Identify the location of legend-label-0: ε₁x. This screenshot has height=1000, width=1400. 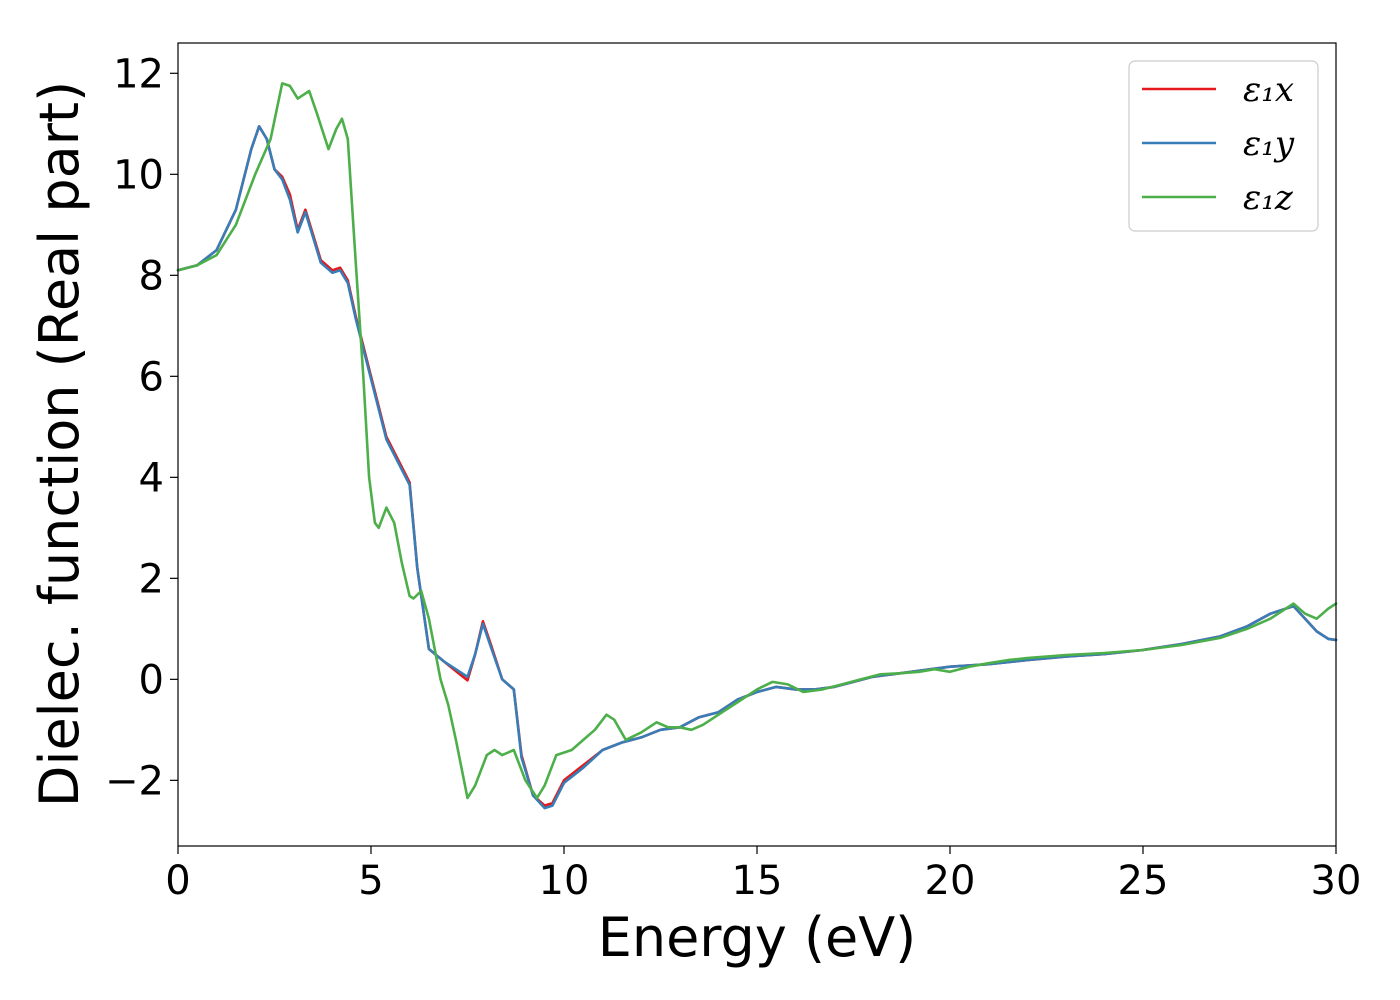
(1268, 90).